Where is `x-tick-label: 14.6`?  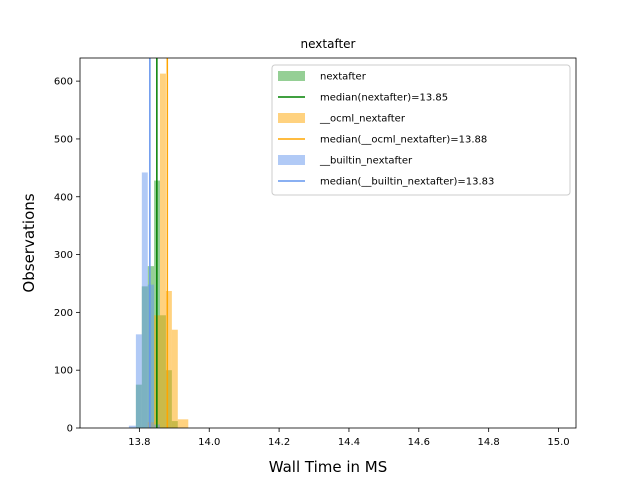 x-tick-label: 14.6 is located at coordinates (419, 442).